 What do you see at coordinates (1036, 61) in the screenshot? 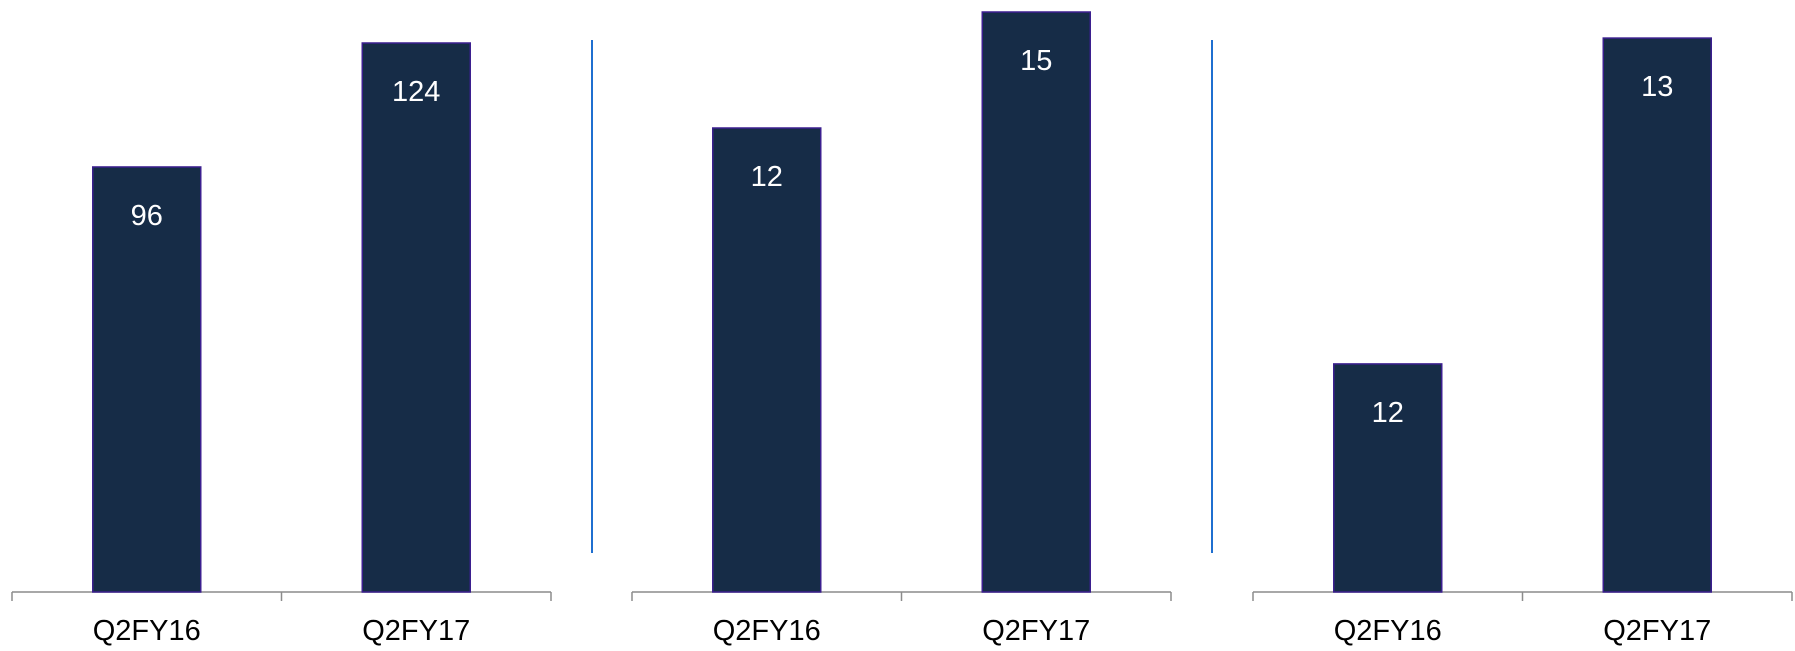
I see `bar-value-label: 15` at bounding box center [1036, 61].